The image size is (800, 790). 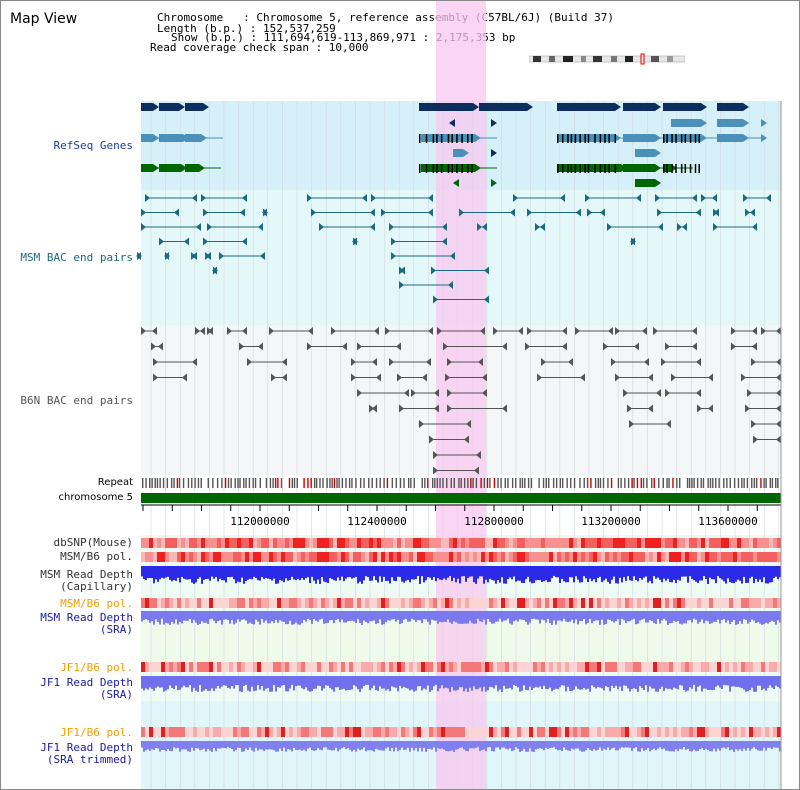 What do you see at coordinates (86, 747) in the screenshot?
I see `label-jf1-read-depth-trim: JF1 Read Depth` at bounding box center [86, 747].